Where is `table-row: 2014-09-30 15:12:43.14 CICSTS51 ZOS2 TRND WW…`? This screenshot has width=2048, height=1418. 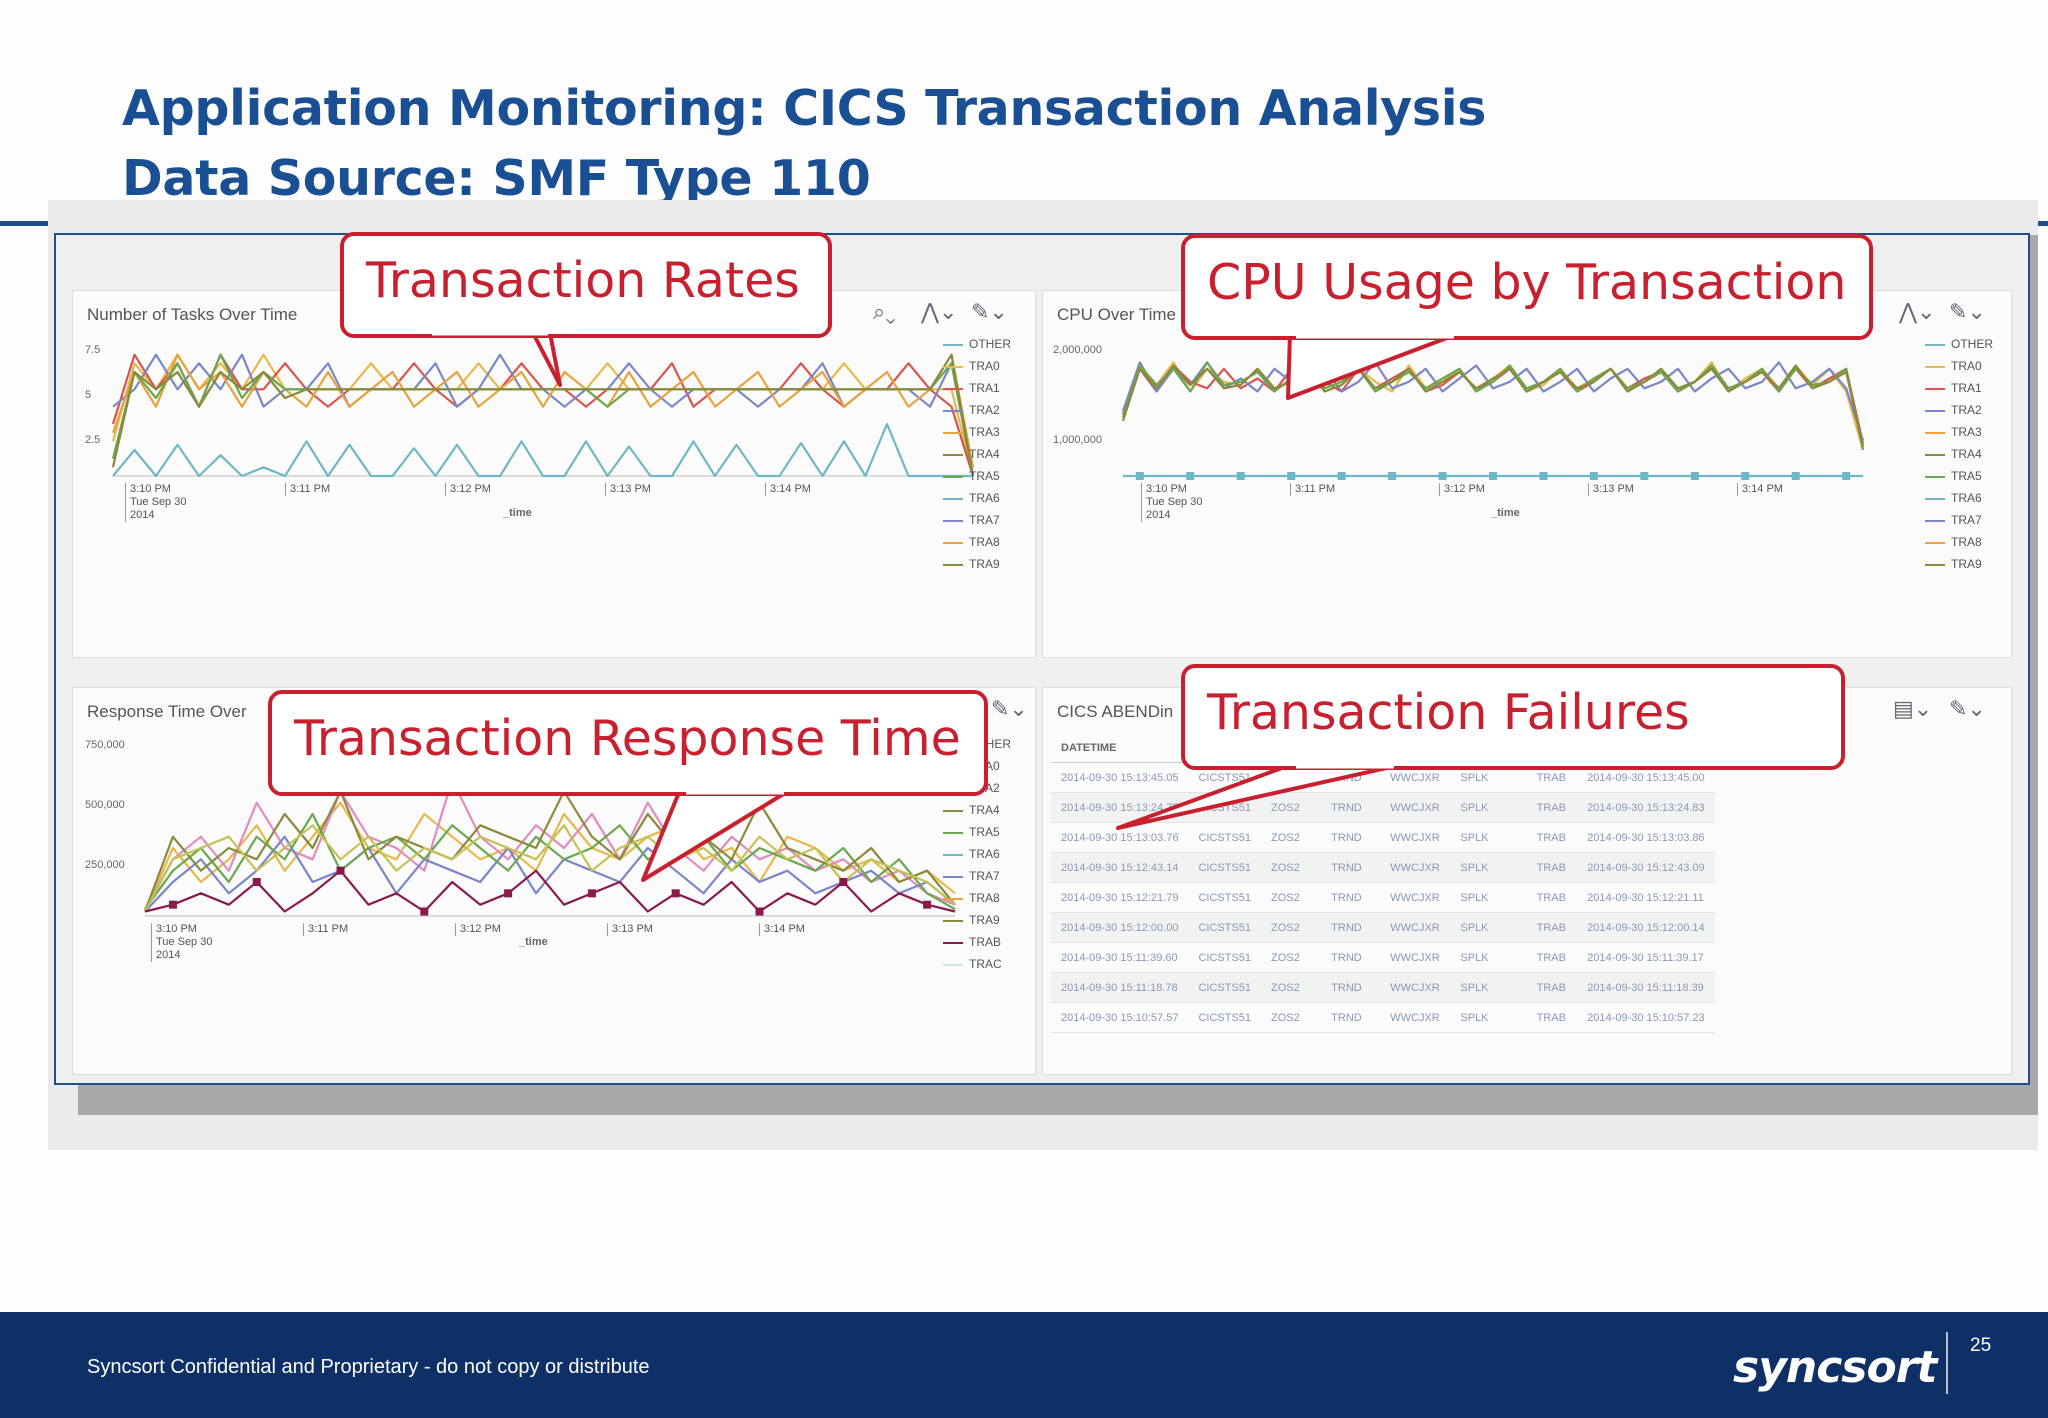
table-row: 2014-09-30 15:12:43.14 CICSTS51 ZOS2 TRND WW… is located at coordinates (1383, 867).